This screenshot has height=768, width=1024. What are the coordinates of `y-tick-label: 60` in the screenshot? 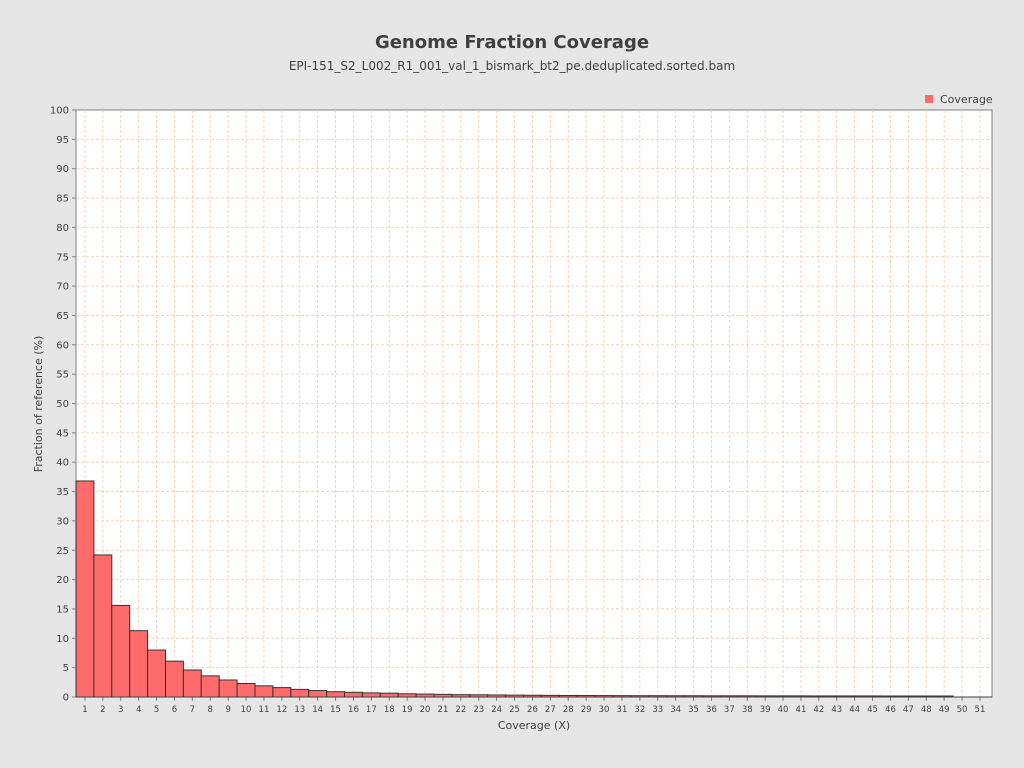 It's located at (62, 345).